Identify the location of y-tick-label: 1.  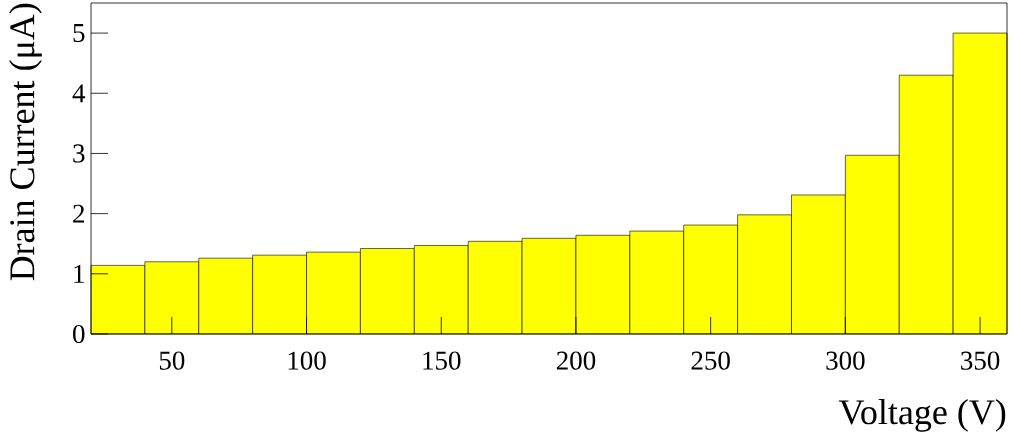
(79, 273).